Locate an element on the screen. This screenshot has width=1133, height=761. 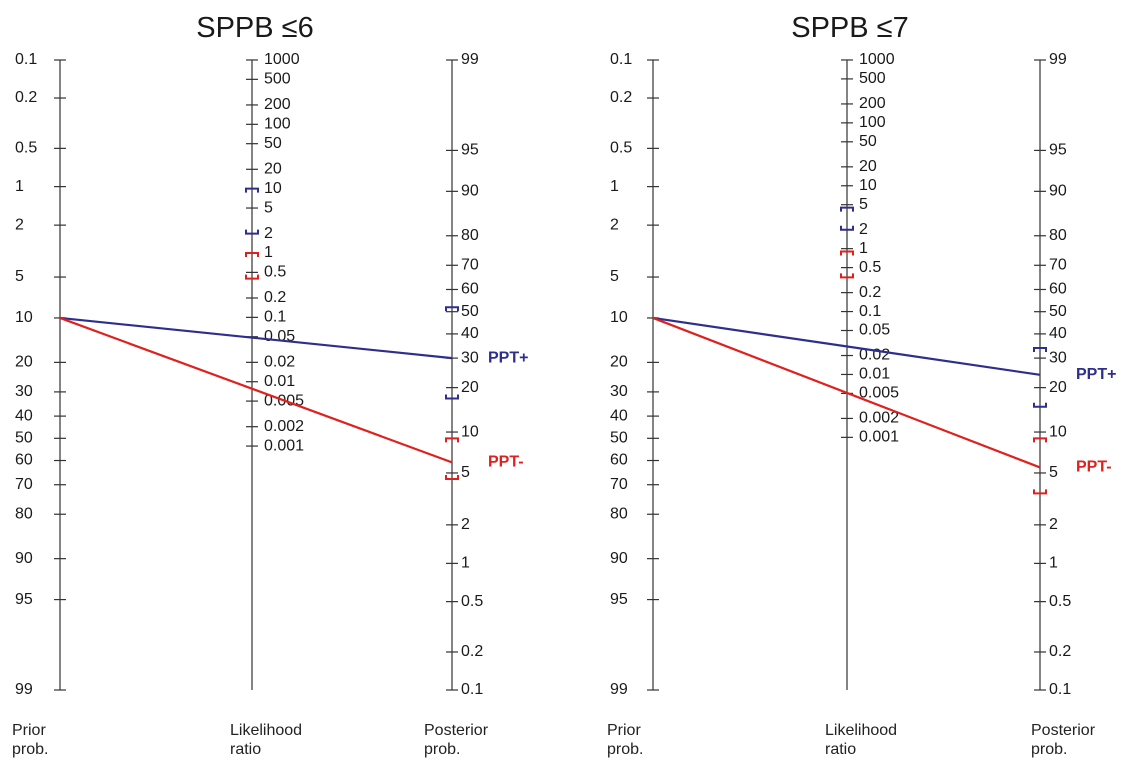
posterior-tick-label: 1 is located at coordinates (465, 563).